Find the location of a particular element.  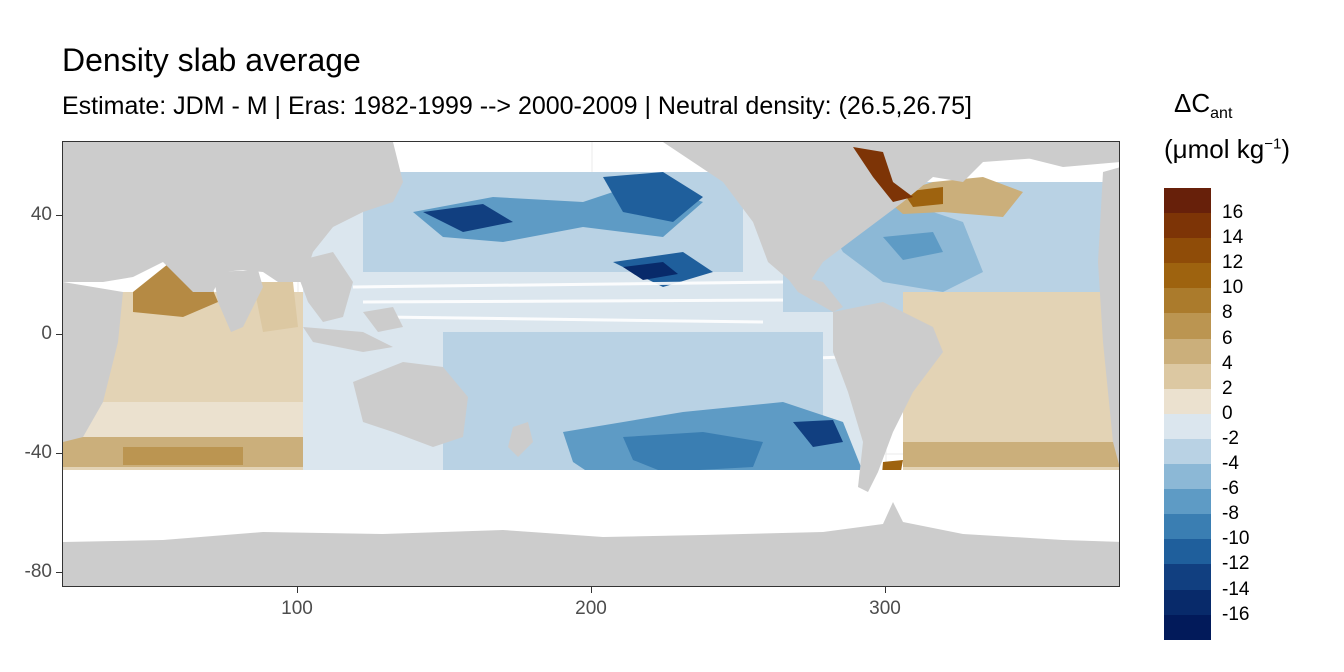

x-tick-label: 300 is located at coordinates (885, 608).